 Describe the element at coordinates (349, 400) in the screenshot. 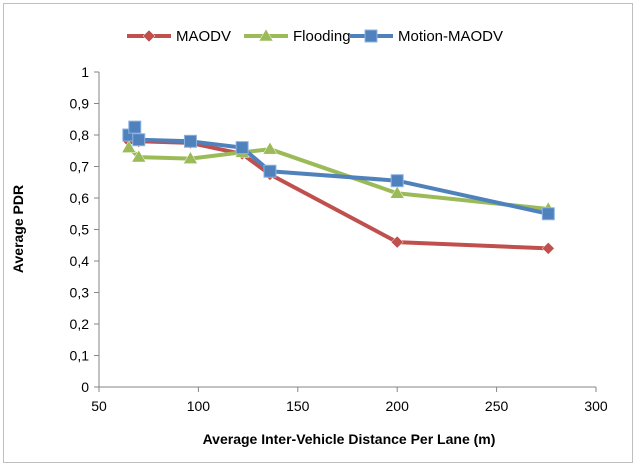

I see `x-ticks: 50 100 150 200 250 300` at that location.